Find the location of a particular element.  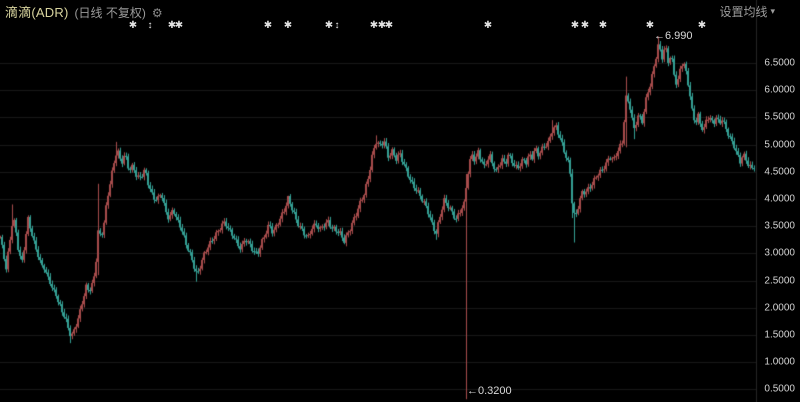

price-axis-label: 3.0000 is located at coordinates (779, 253).